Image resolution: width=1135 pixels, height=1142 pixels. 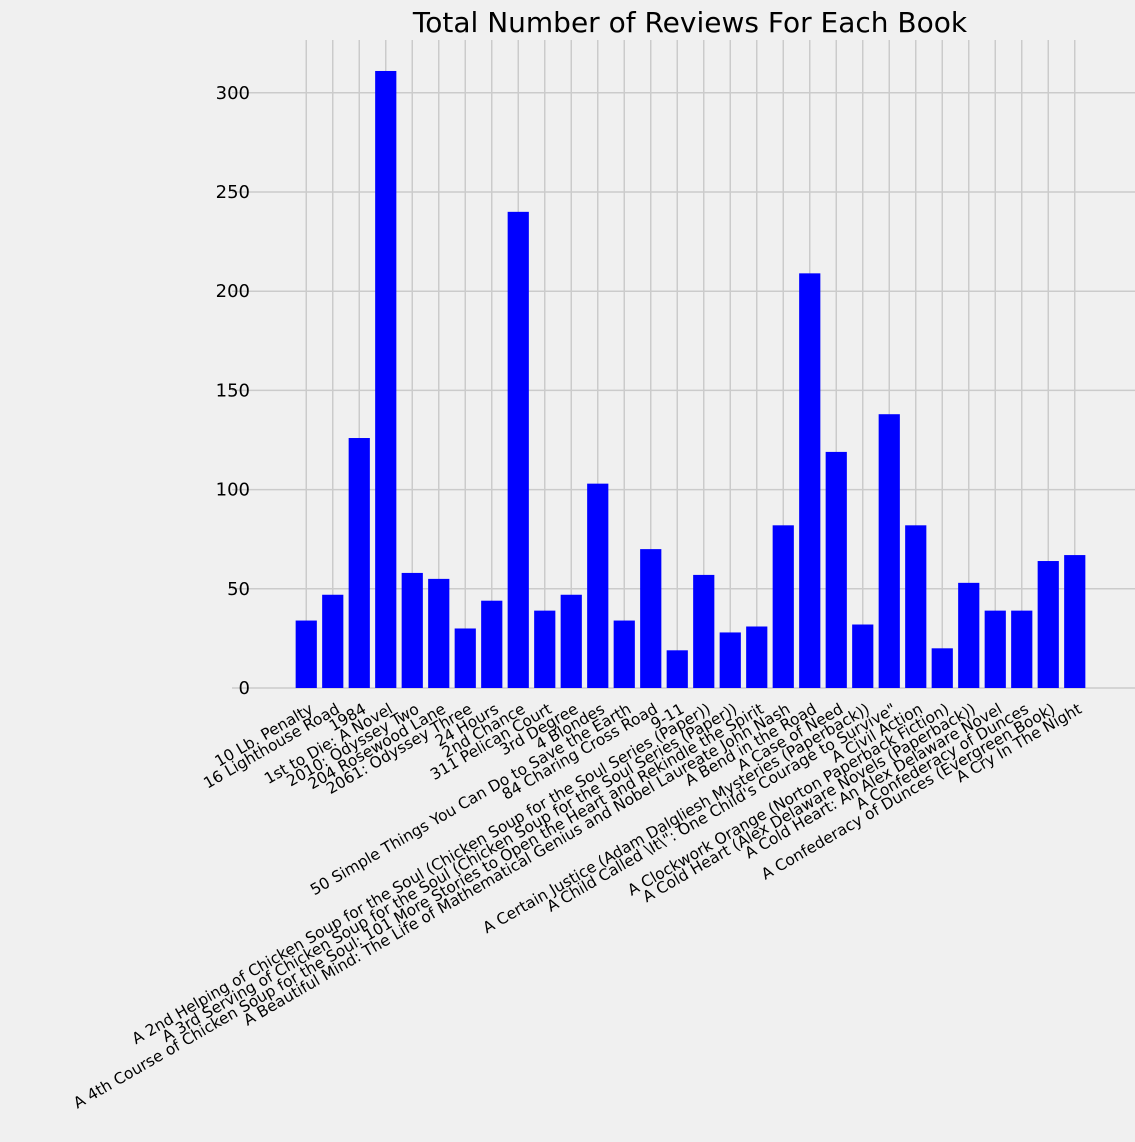 What do you see at coordinates (244, 688) in the screenshot?
I see `y-tick-label: 0` at bounding box center [244, 688].